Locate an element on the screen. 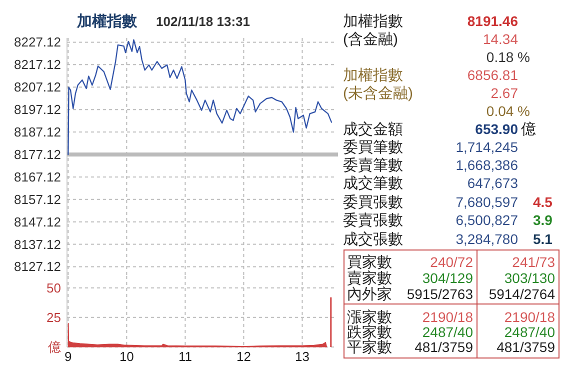 The image size is (568, 368). x-tick-label: 11 is located at coordinates (185, 356).